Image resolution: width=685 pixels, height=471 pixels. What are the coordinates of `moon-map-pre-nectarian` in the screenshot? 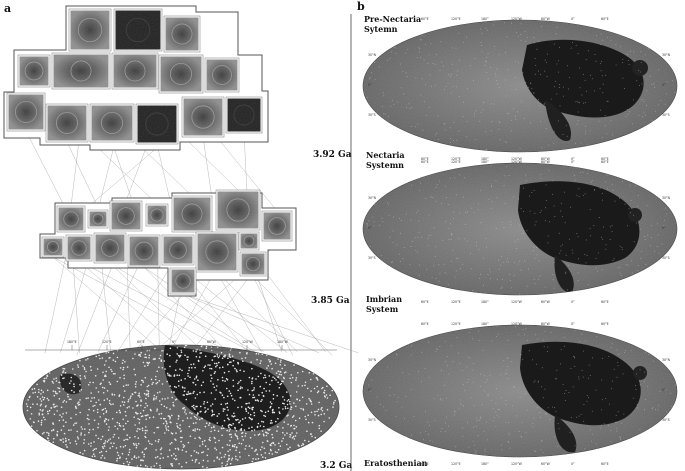 It's located at (520, 86).